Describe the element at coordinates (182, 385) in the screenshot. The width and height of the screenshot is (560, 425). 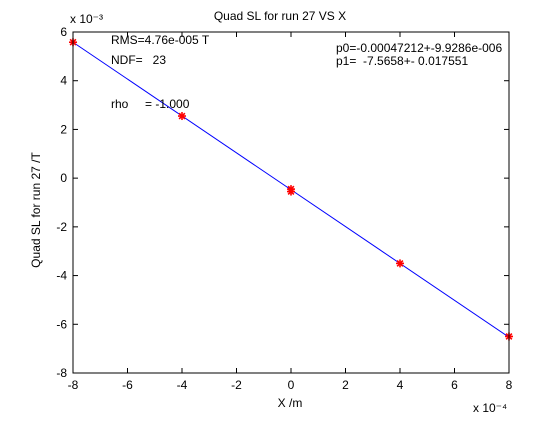
I see `x-tick-label: -4` at that location.